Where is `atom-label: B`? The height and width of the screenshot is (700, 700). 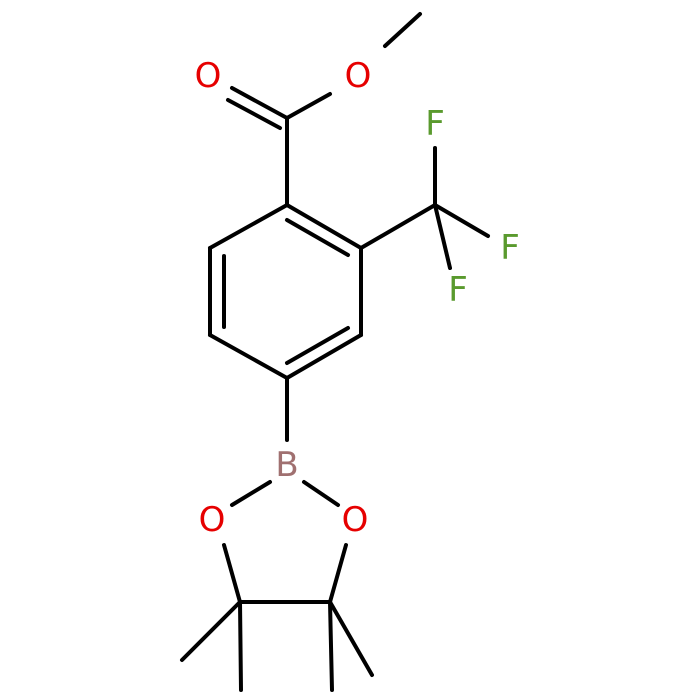 atom-label: B is located at coordinates (286, 465).